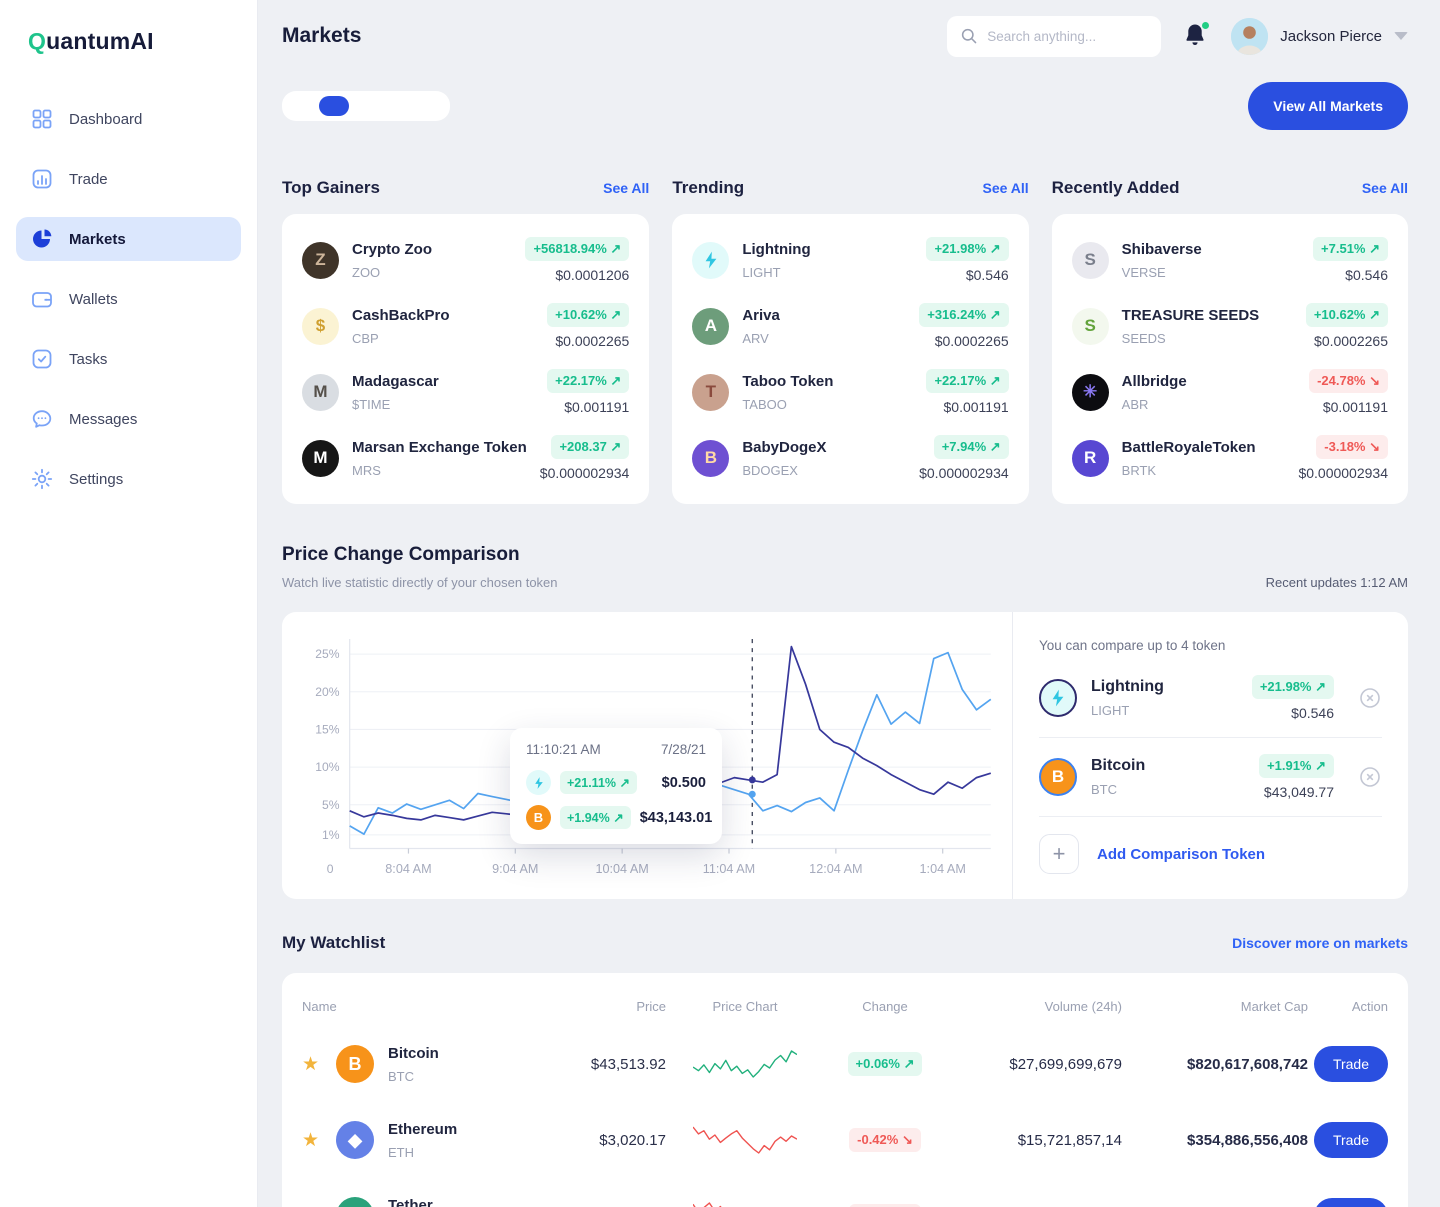  I want to click on timeframe-tab-1m, so click(398, 106).